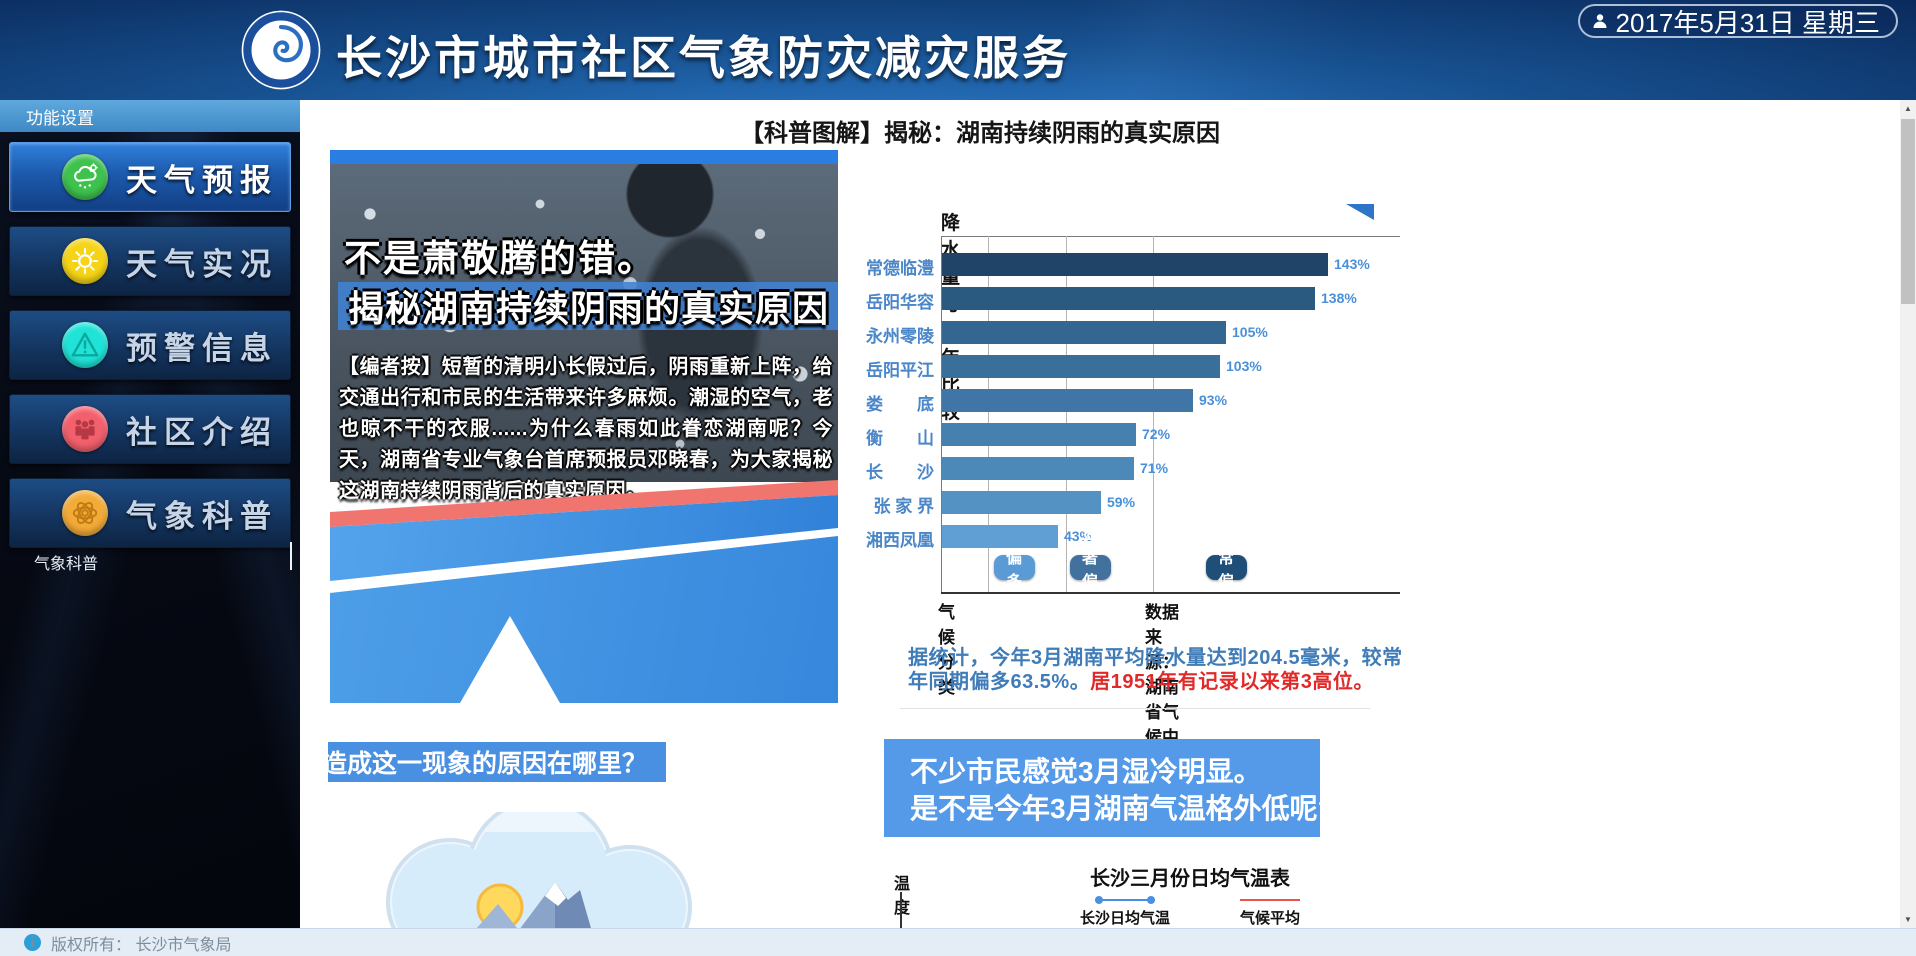  I want to click on bar-value-label: 138%, so click(1339, 298).